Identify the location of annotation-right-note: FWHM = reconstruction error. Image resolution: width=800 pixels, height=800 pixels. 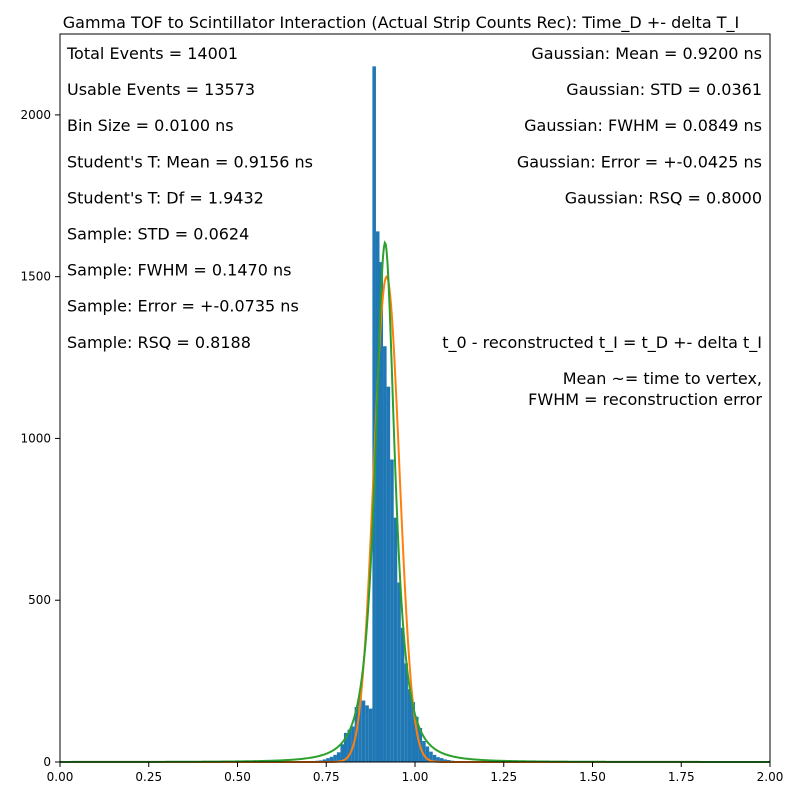
(645, 399).